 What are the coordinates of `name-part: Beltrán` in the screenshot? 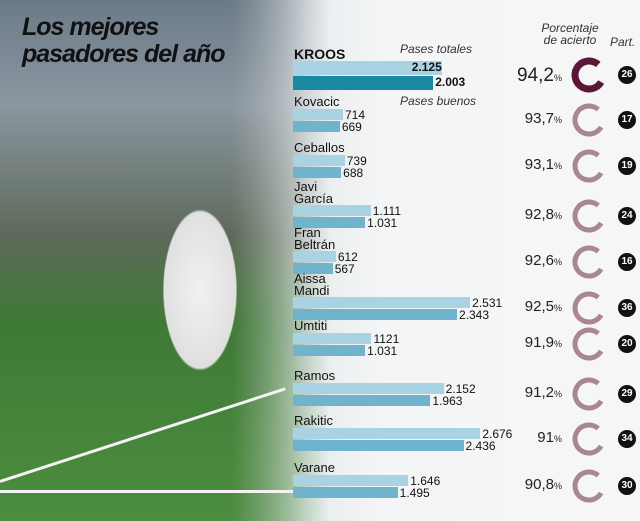 It's located at (315, 244).